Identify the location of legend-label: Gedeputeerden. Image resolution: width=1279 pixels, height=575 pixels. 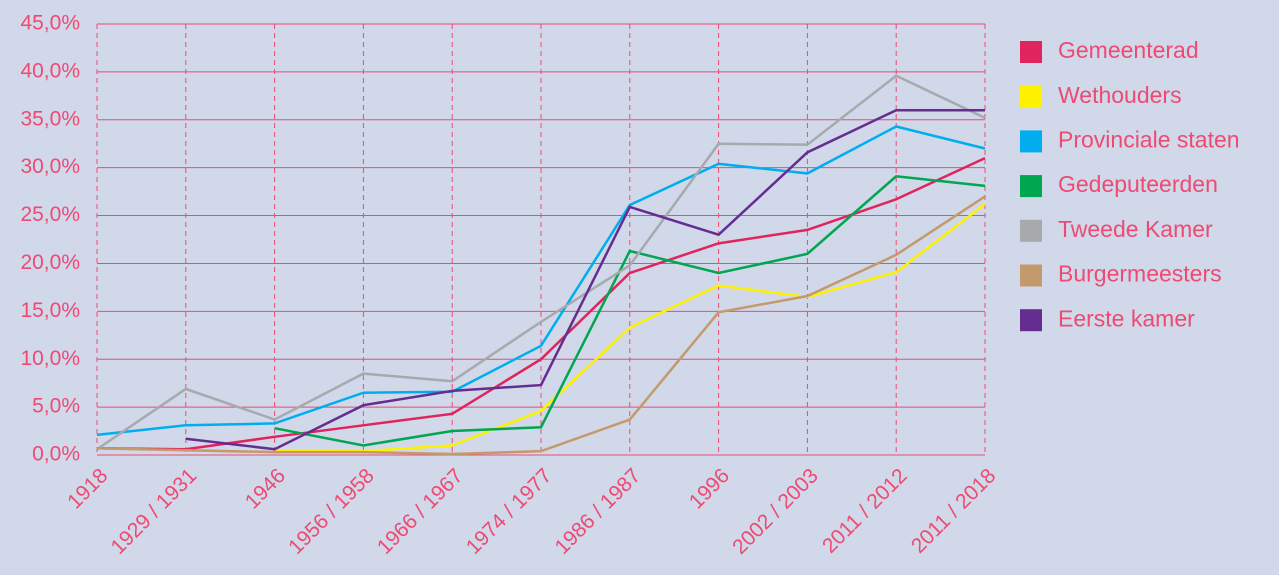
(1138, 184).